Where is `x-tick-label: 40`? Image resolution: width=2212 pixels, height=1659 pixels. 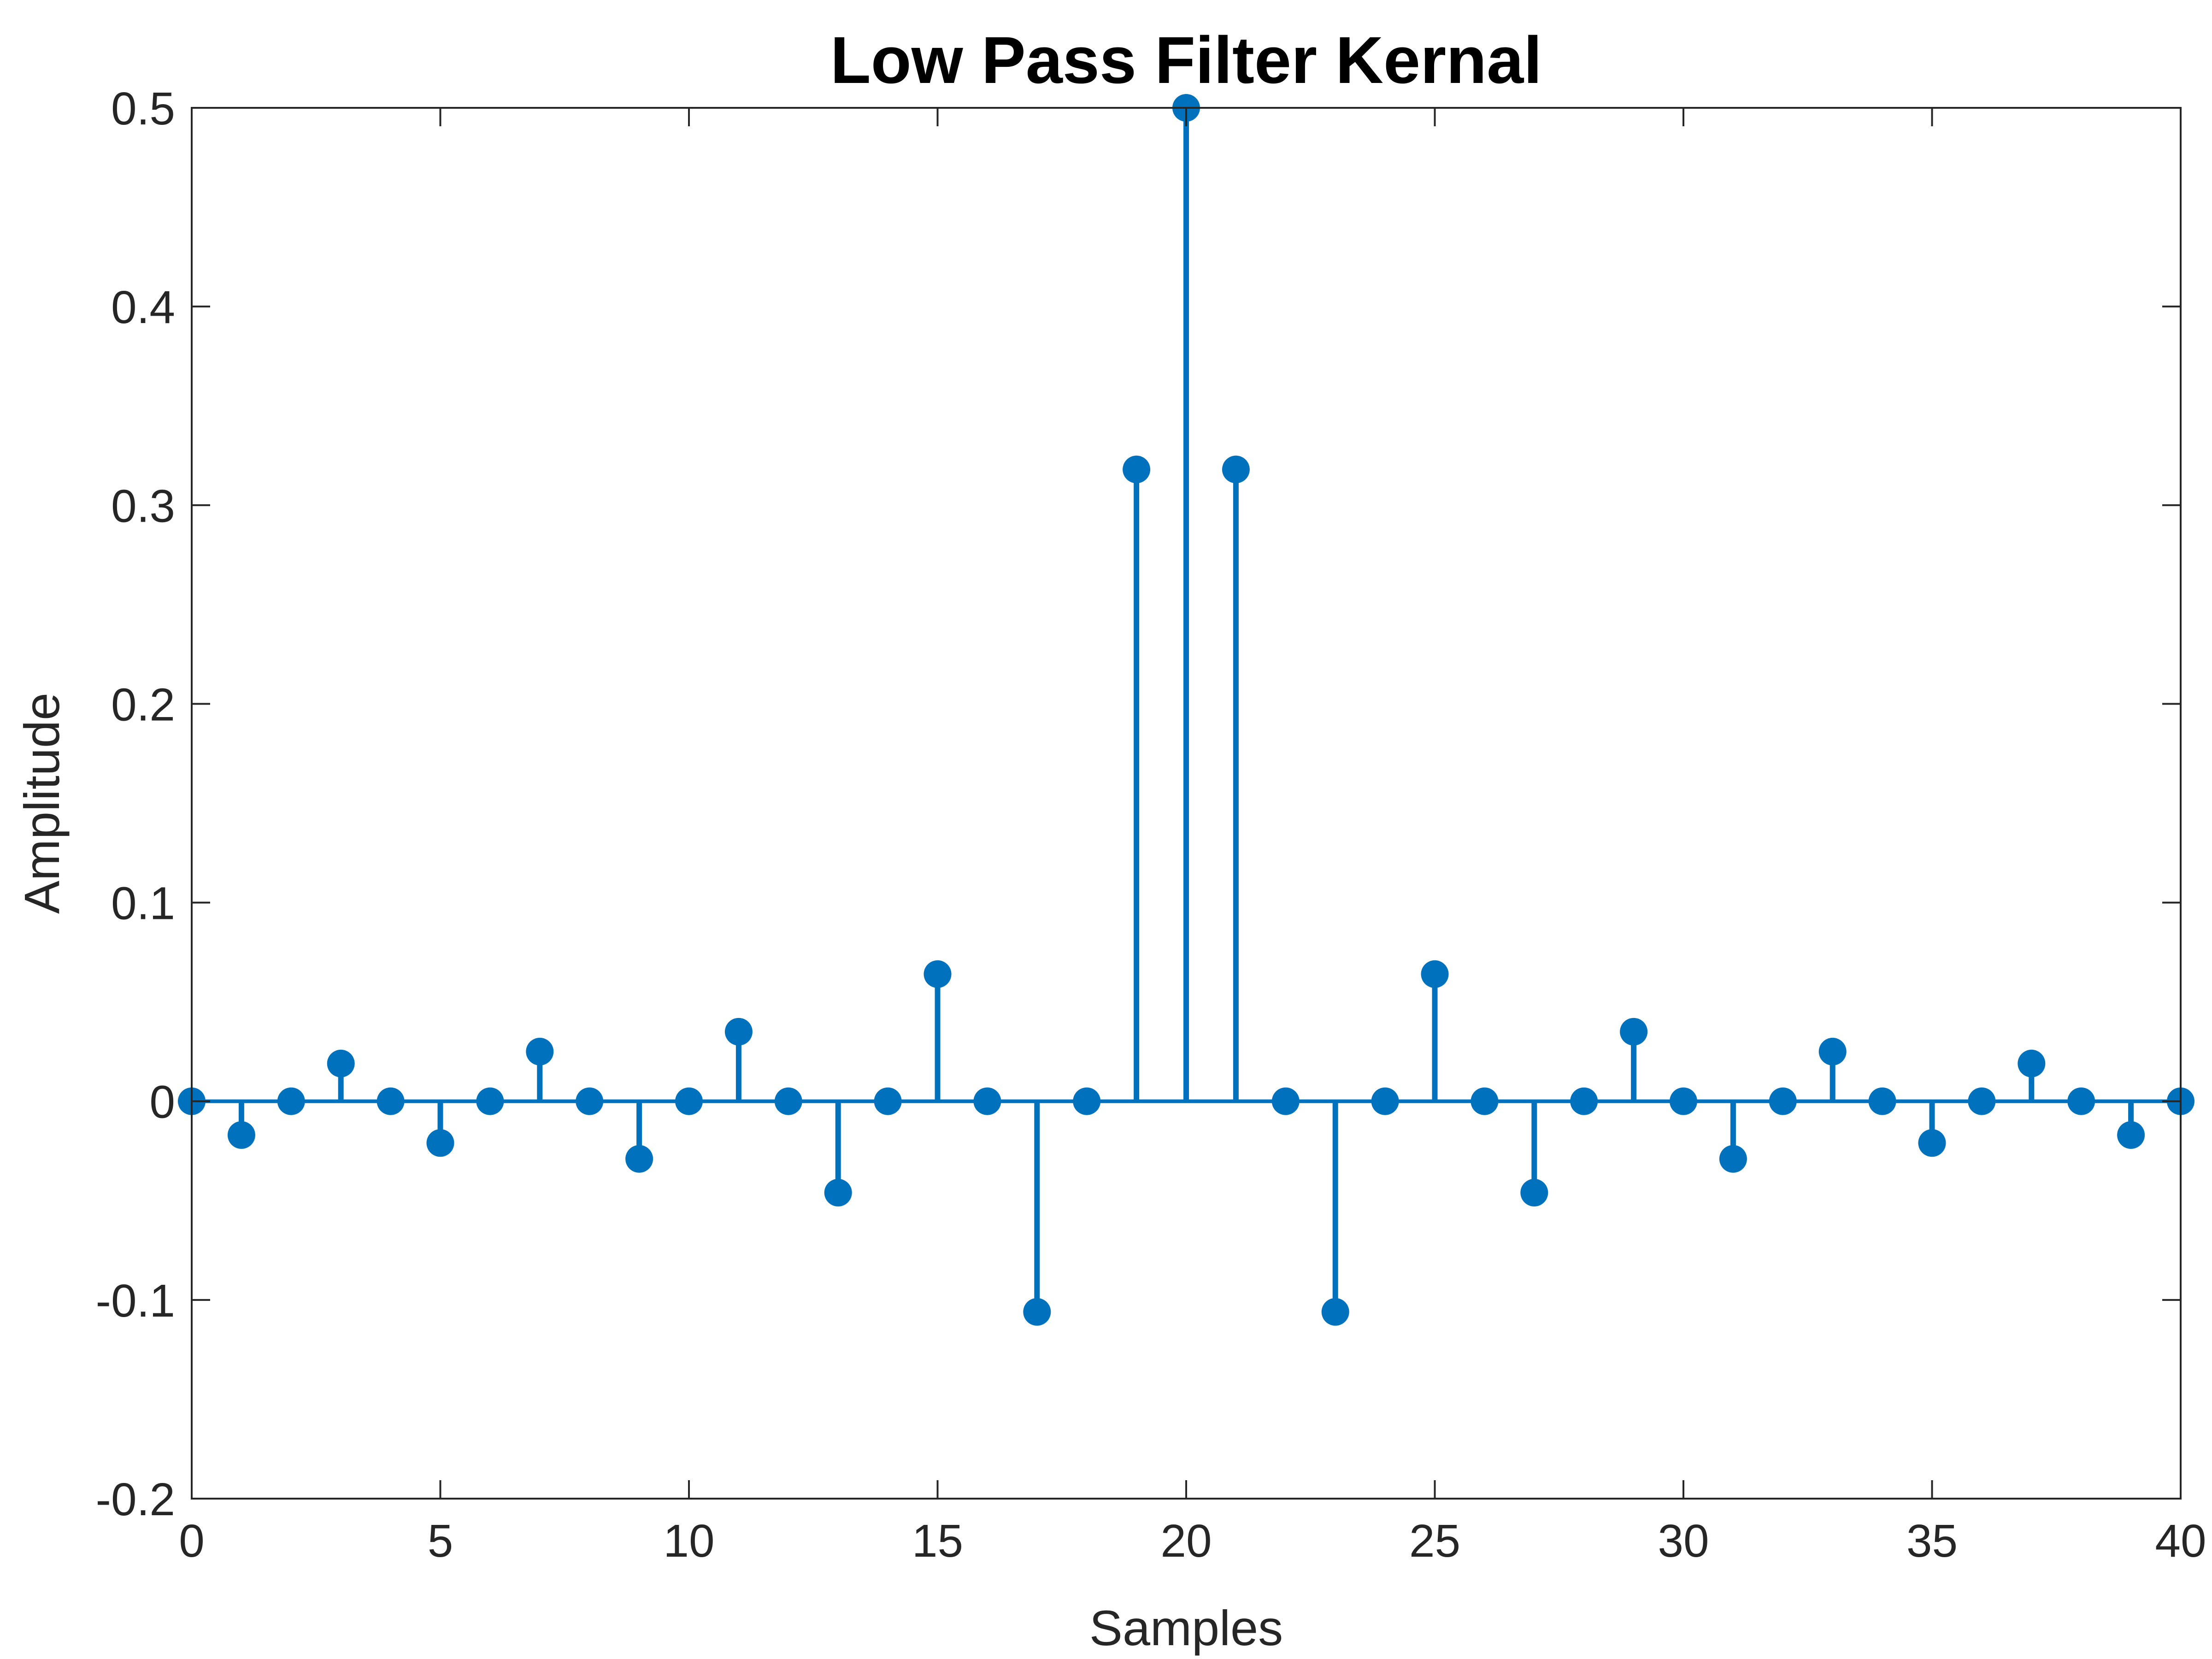
x-tick-label: 40 is located at coordinates (2180, 1541).